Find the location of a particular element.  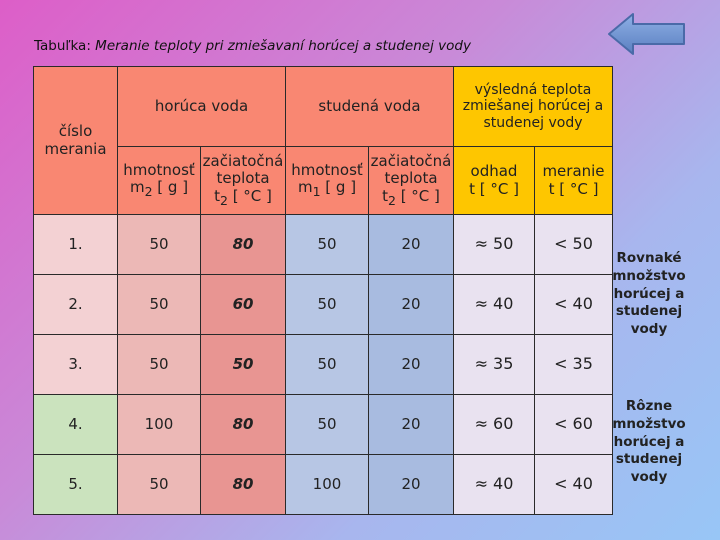

header-measurement-number: číslo merania is located at coordinates (75, 140).